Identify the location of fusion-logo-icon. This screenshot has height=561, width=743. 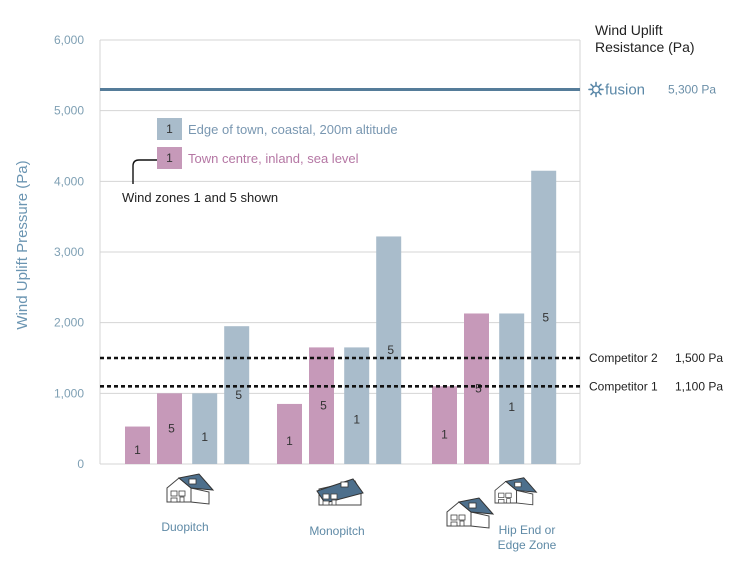
(596, 89).